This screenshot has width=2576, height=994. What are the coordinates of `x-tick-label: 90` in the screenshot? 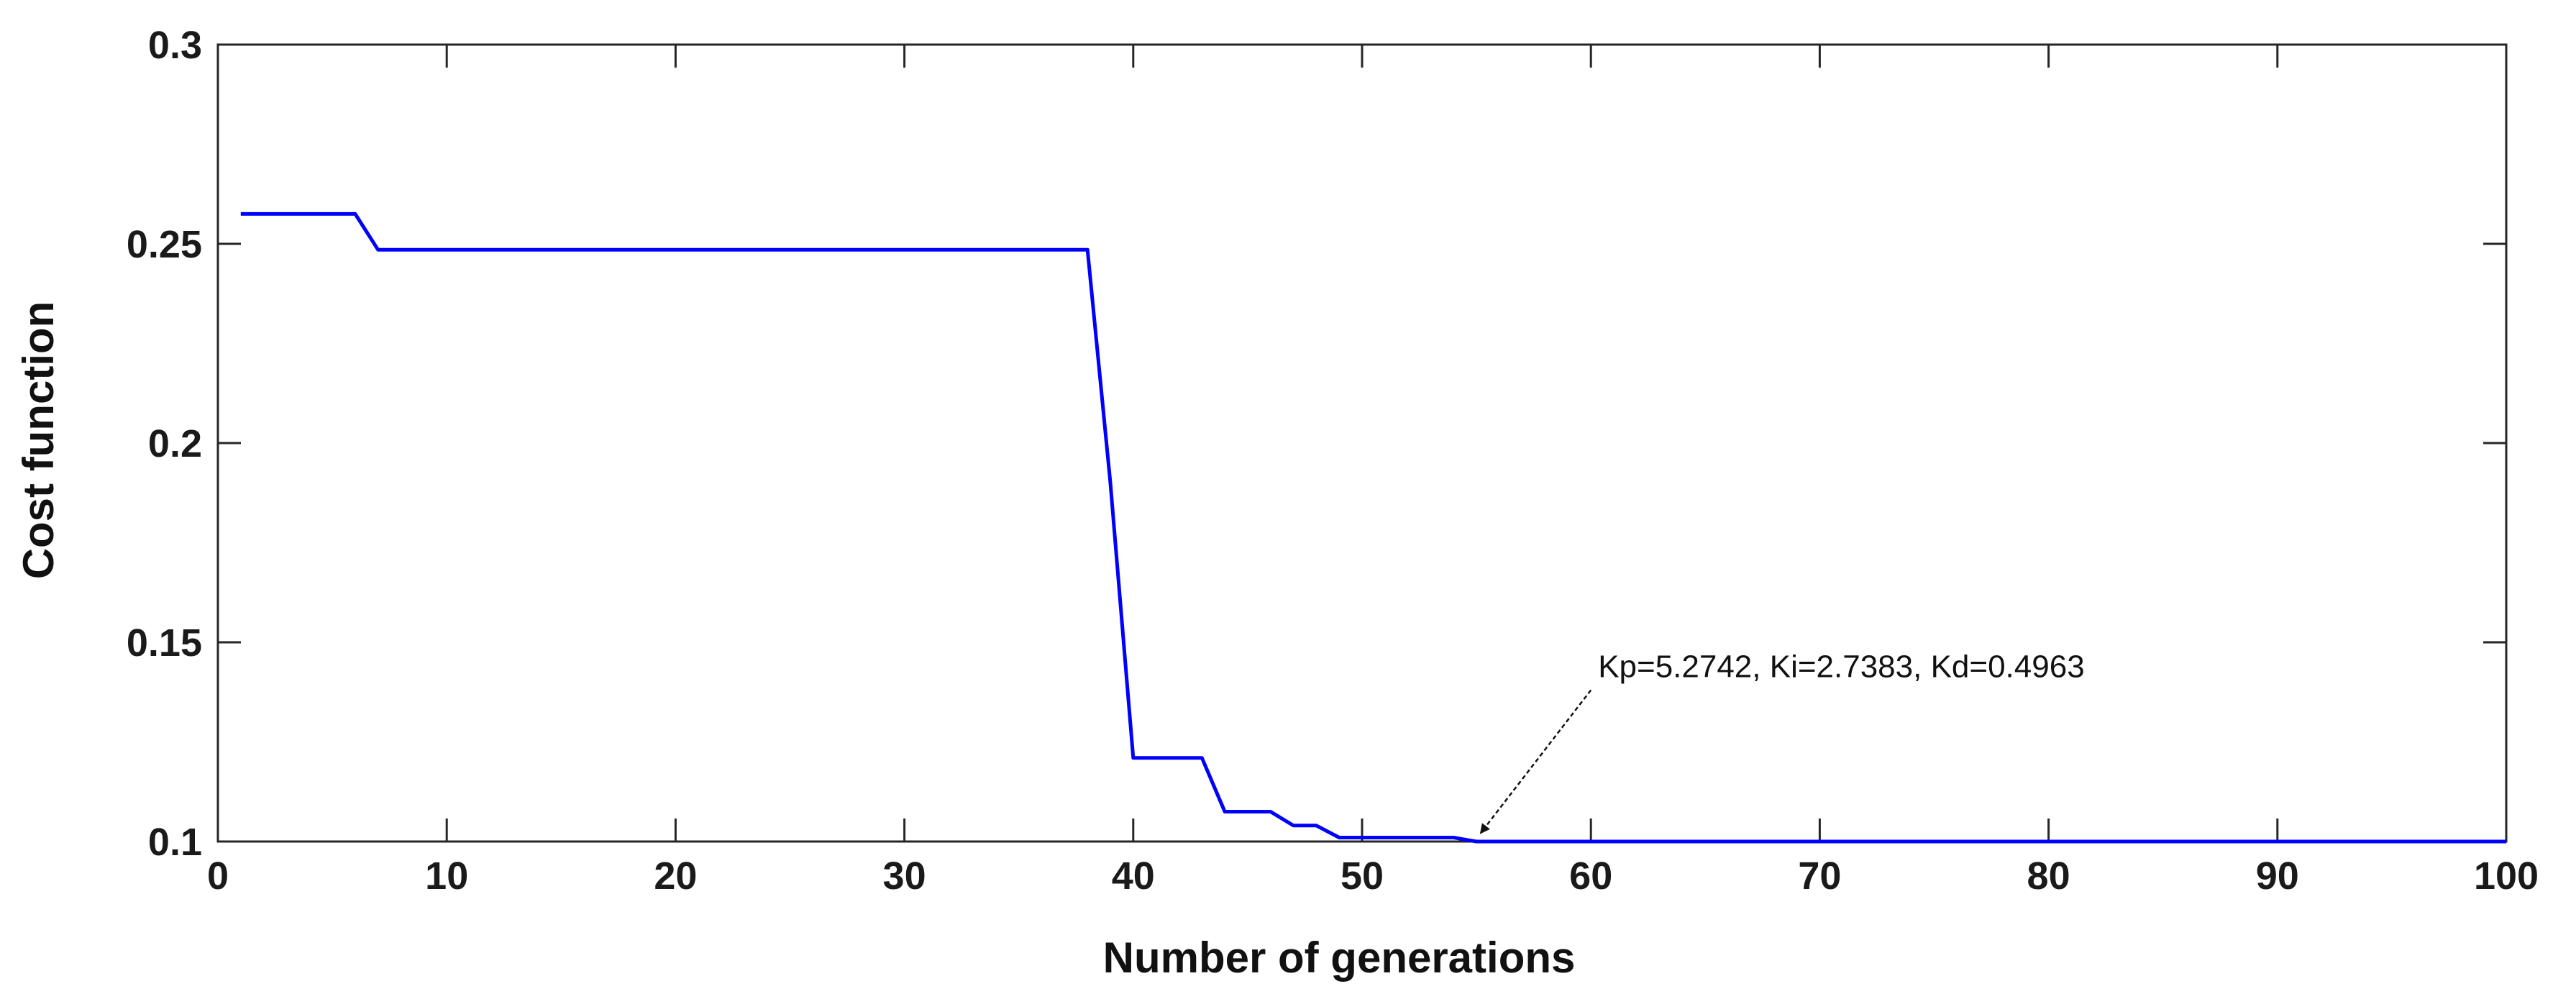 It's located at (2277, 876).